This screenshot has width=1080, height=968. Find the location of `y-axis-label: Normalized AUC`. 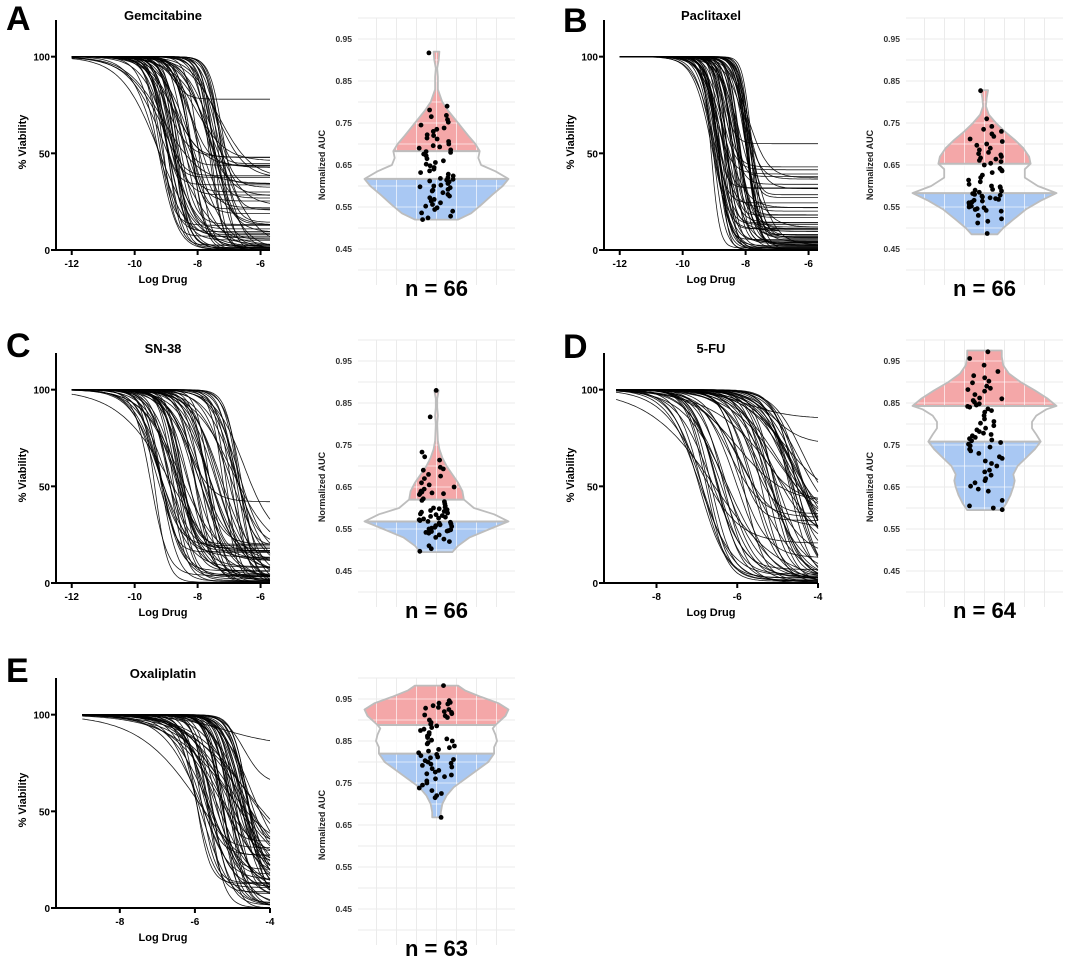

y-axis-label: Normalized AUC is located at coordinates (870, 486).